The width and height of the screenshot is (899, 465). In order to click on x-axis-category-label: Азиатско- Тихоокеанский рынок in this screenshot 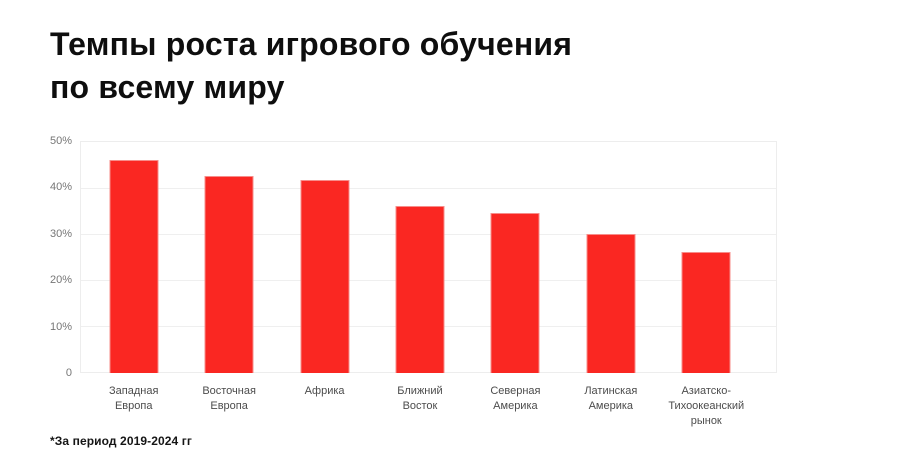, I will do `click(706, 406)`.